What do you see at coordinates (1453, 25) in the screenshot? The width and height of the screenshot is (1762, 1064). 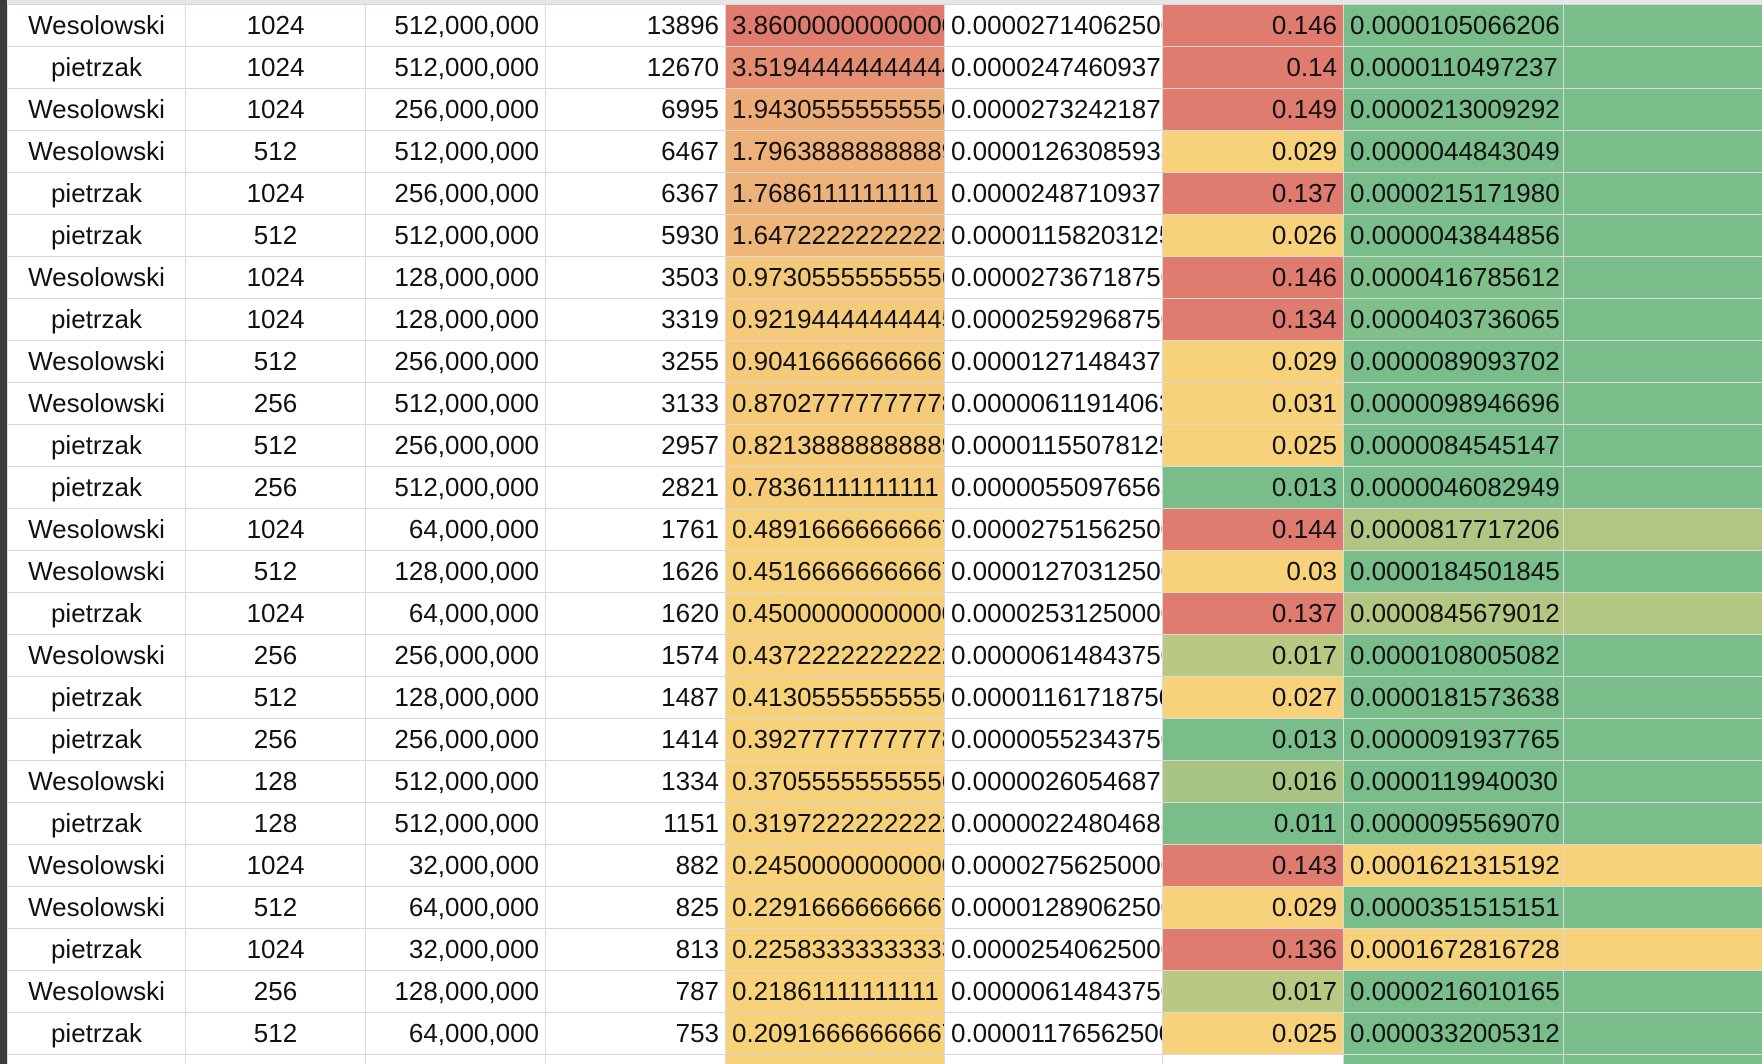 I see `rate-cell: 0.0000105066206` at bounding box center [1453, 25].